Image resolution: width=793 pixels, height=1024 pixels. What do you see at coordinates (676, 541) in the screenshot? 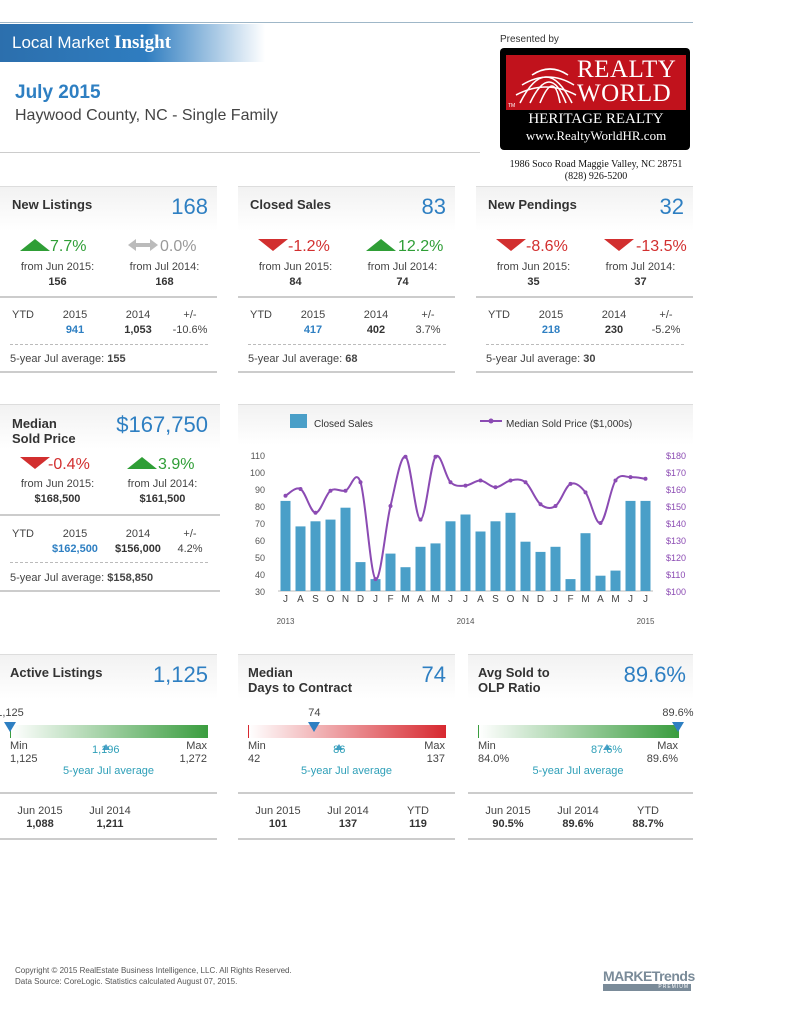
I see `right-axis-tick: $130` at bounding box center [676, 541].